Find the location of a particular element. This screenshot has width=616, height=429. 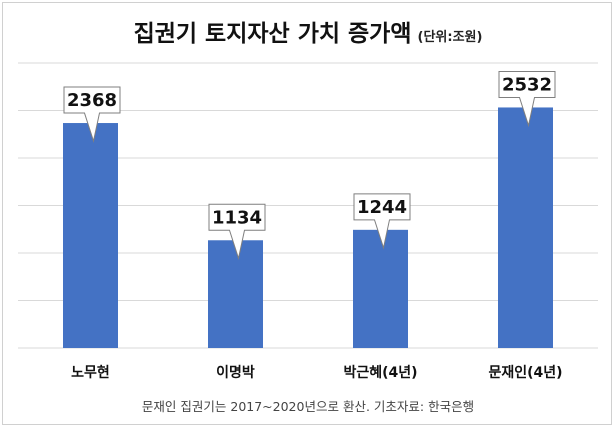

data-label-4: 2532 is located at coordinates (527, 84).